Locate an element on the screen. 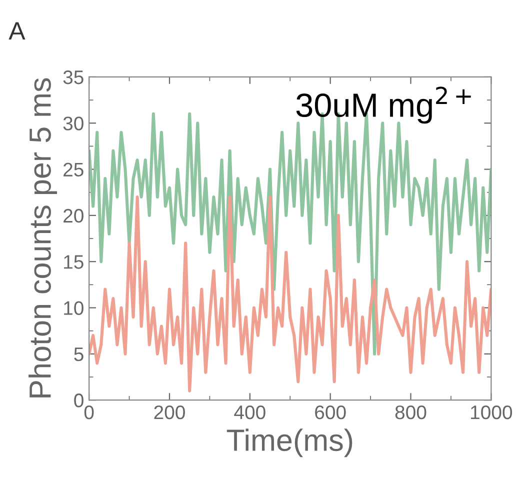 This screenshot has width=527, height=478. y-tick-label: 5 is located at coordinates (79, 355).